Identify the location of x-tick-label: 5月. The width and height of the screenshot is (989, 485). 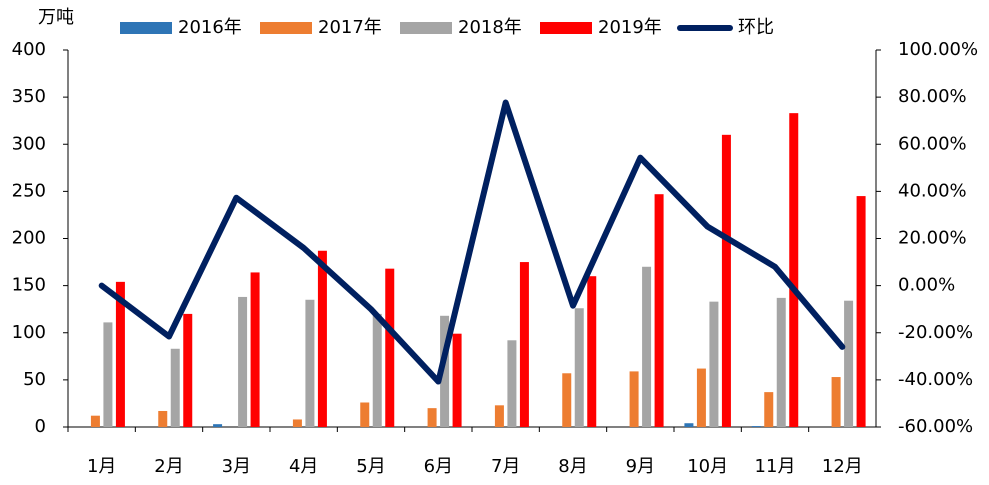
(370, 466).